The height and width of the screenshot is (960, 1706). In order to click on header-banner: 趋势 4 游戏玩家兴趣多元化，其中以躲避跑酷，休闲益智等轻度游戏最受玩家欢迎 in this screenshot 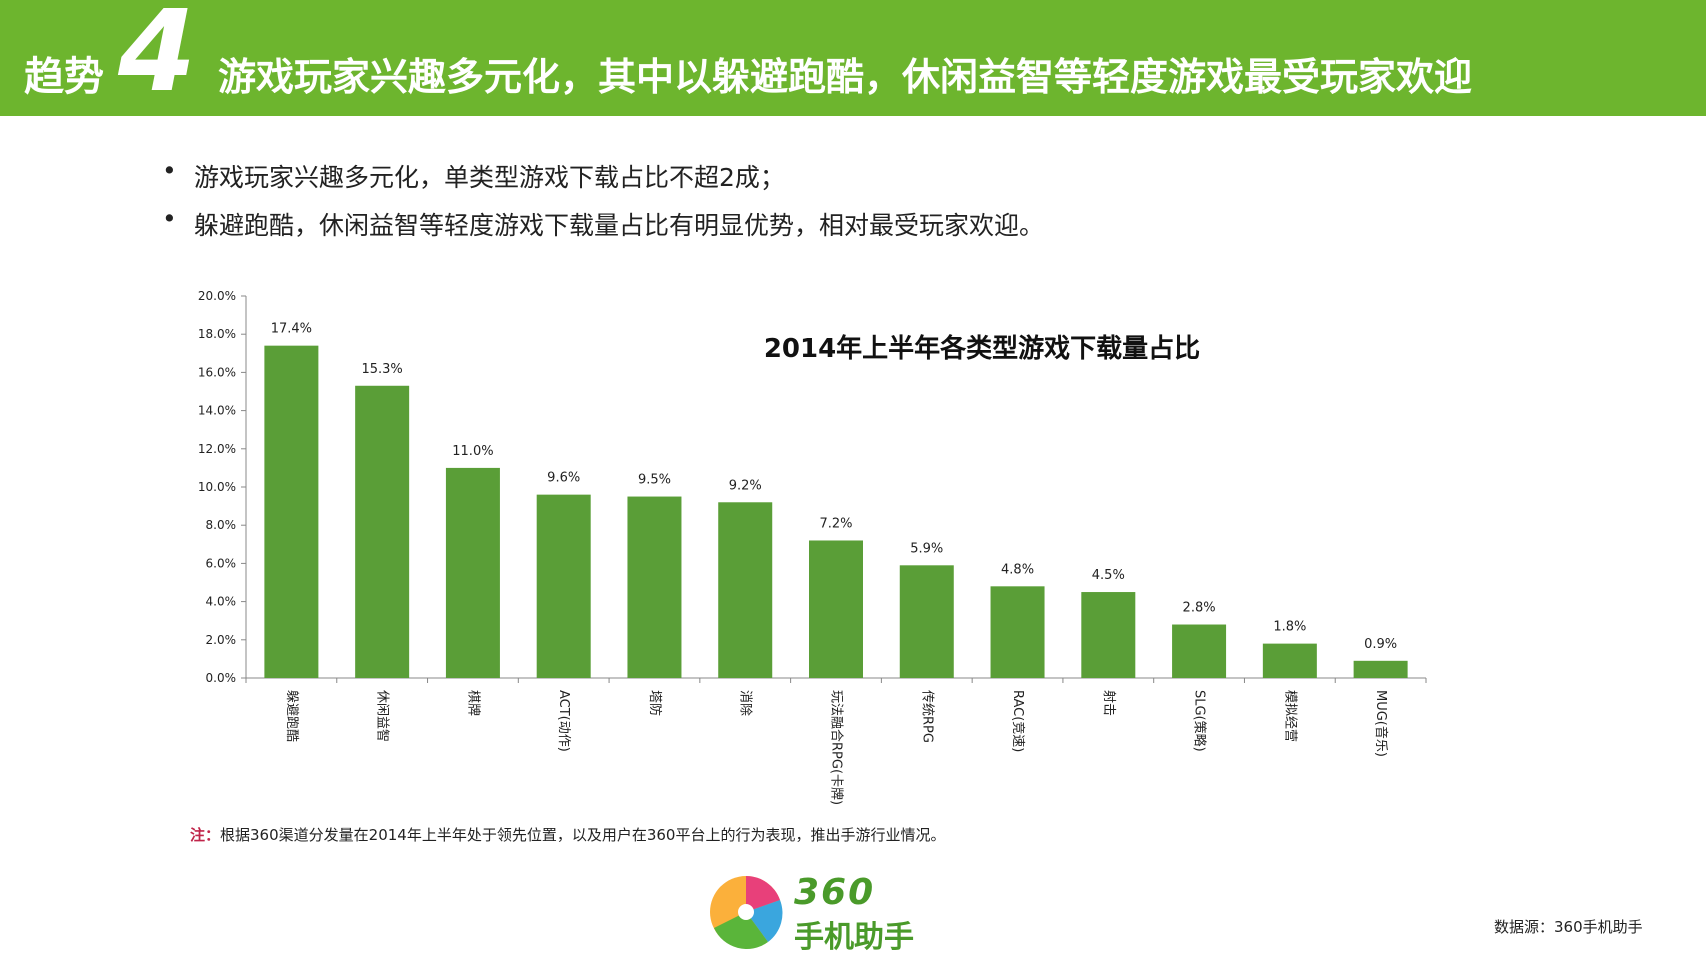, I will do `click(853, 58)`.